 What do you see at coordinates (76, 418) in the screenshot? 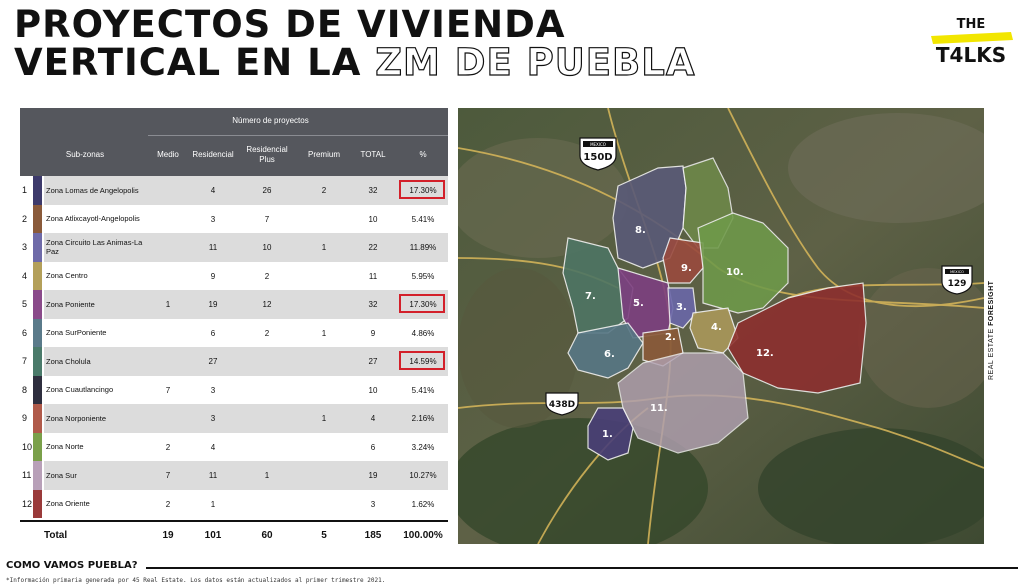
I see `zone-name: Zona Norponiente` at bounding box center [76, 418].